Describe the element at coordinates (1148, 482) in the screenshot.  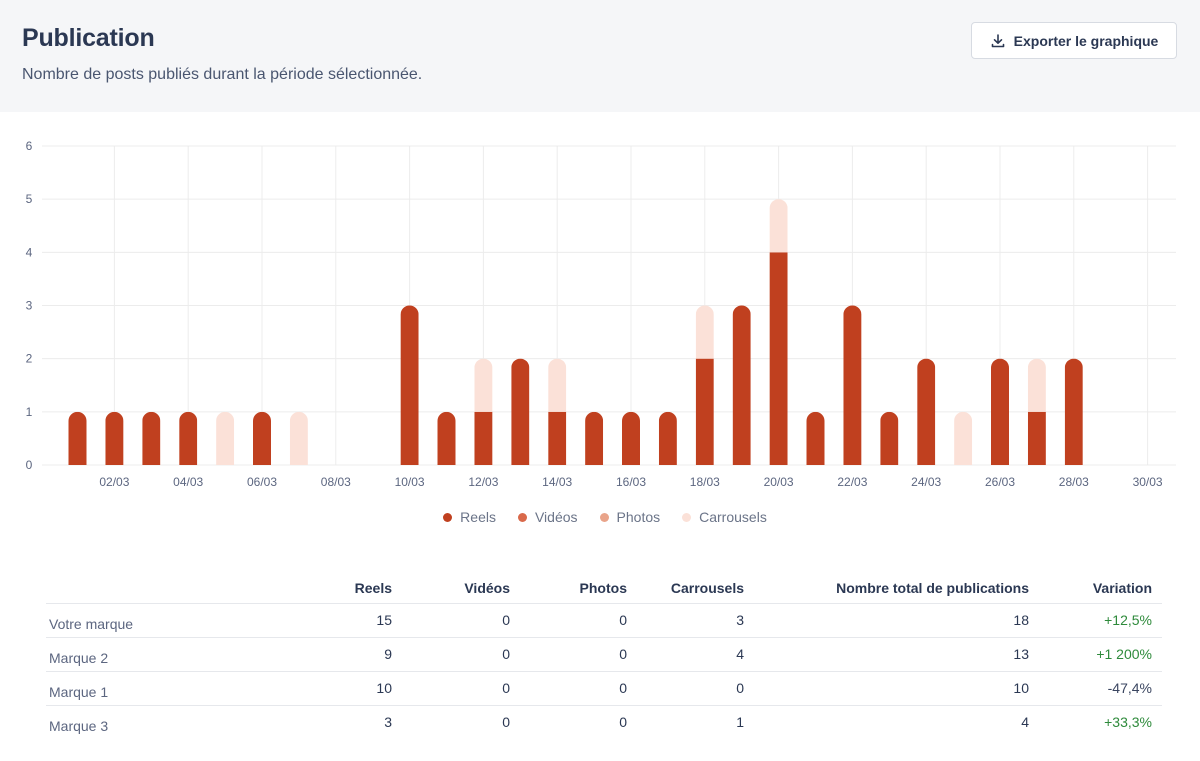
I see `x-tick-label: 30/03` at that location.